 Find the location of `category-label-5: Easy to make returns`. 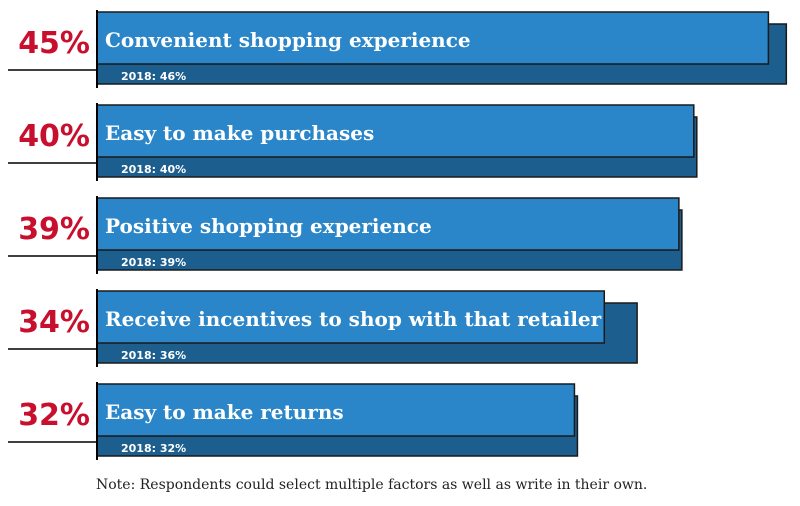

category-label-5: Easy to make returns is located at coordinates (224, 412).